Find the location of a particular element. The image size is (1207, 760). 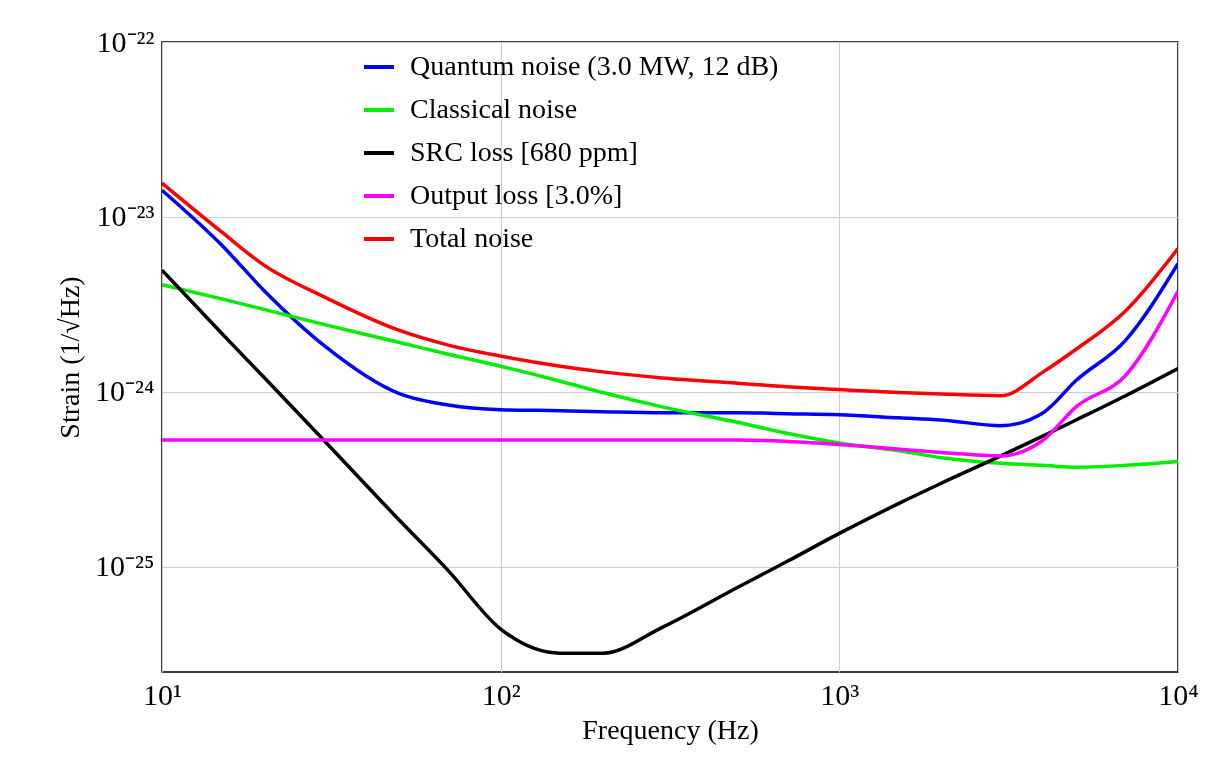

y-tick-label: 10⁻²² is located at coordinates (125, 41).